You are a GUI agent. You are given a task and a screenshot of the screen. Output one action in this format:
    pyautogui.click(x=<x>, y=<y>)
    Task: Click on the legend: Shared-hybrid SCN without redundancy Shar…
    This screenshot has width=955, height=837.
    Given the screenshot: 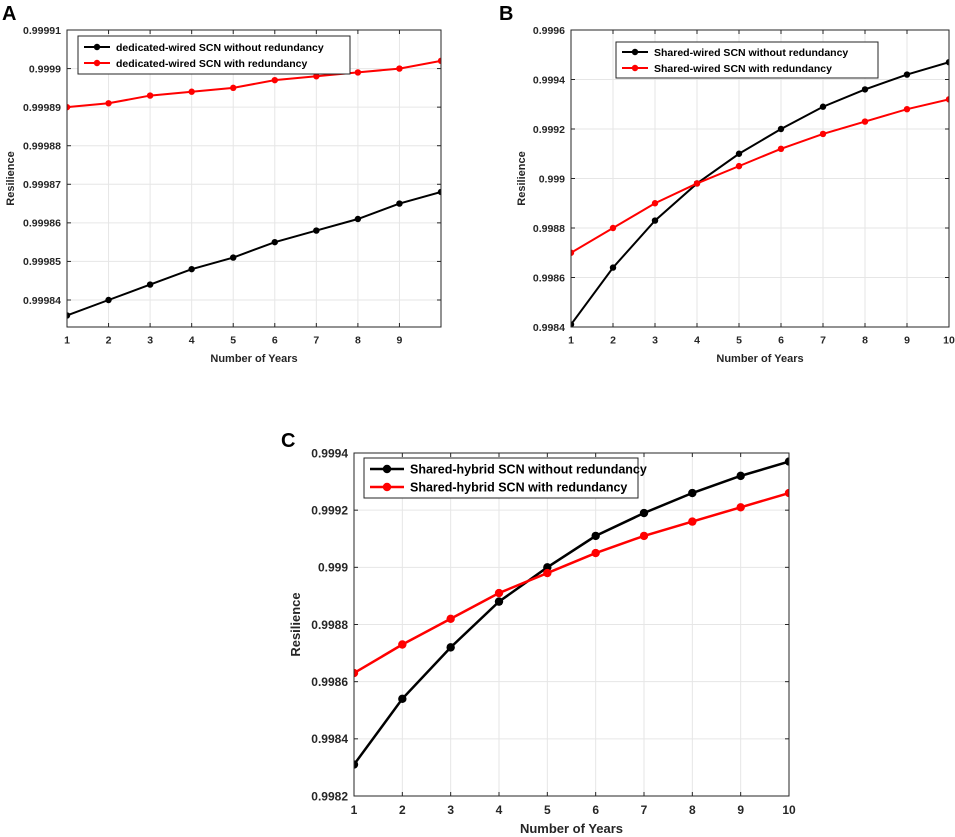 What is the action you would take?
    pyautogui.click(x=505, y=478)
    